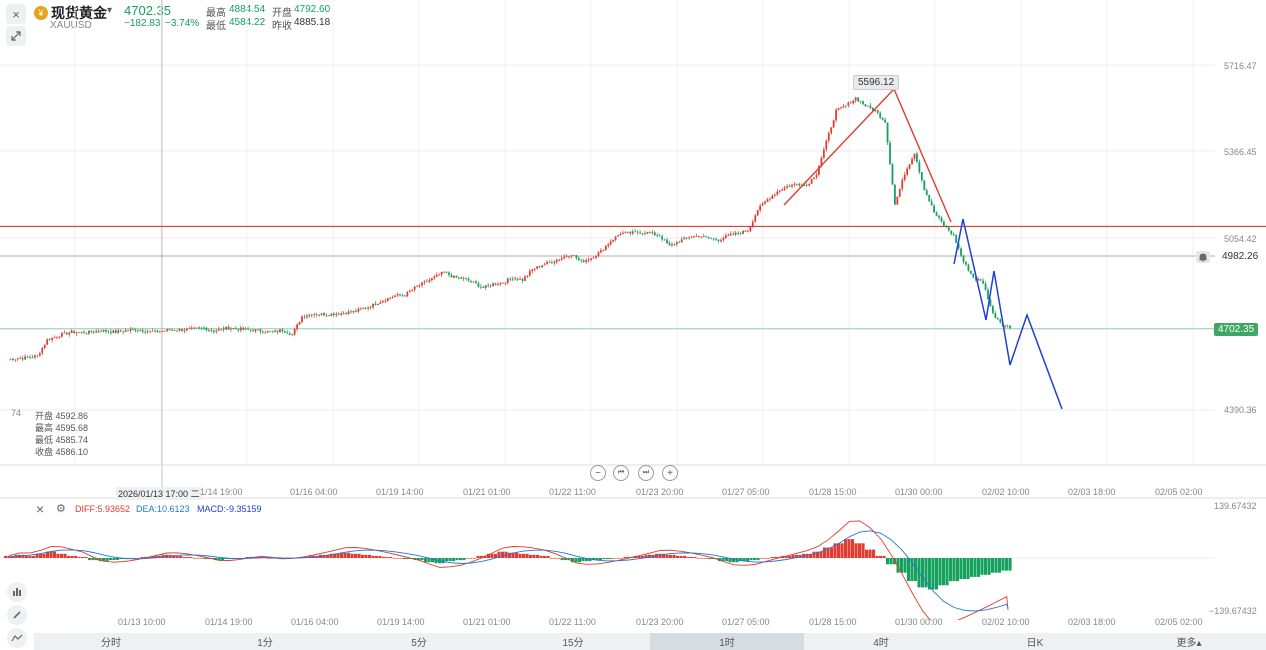 This screenshot has height=650, width=1266. I want to click on draw-tool-button, so click(17, 615).